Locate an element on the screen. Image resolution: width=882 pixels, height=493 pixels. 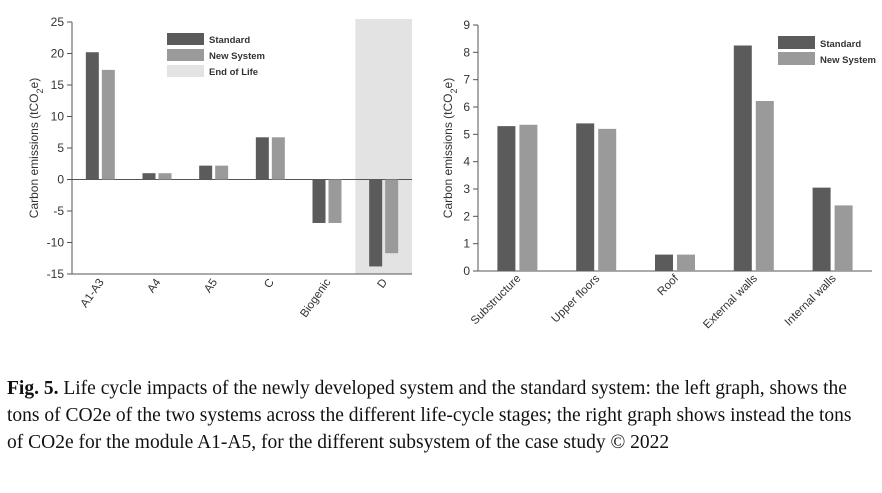
legend-label: End of Life is located at coordinates (233, 72).